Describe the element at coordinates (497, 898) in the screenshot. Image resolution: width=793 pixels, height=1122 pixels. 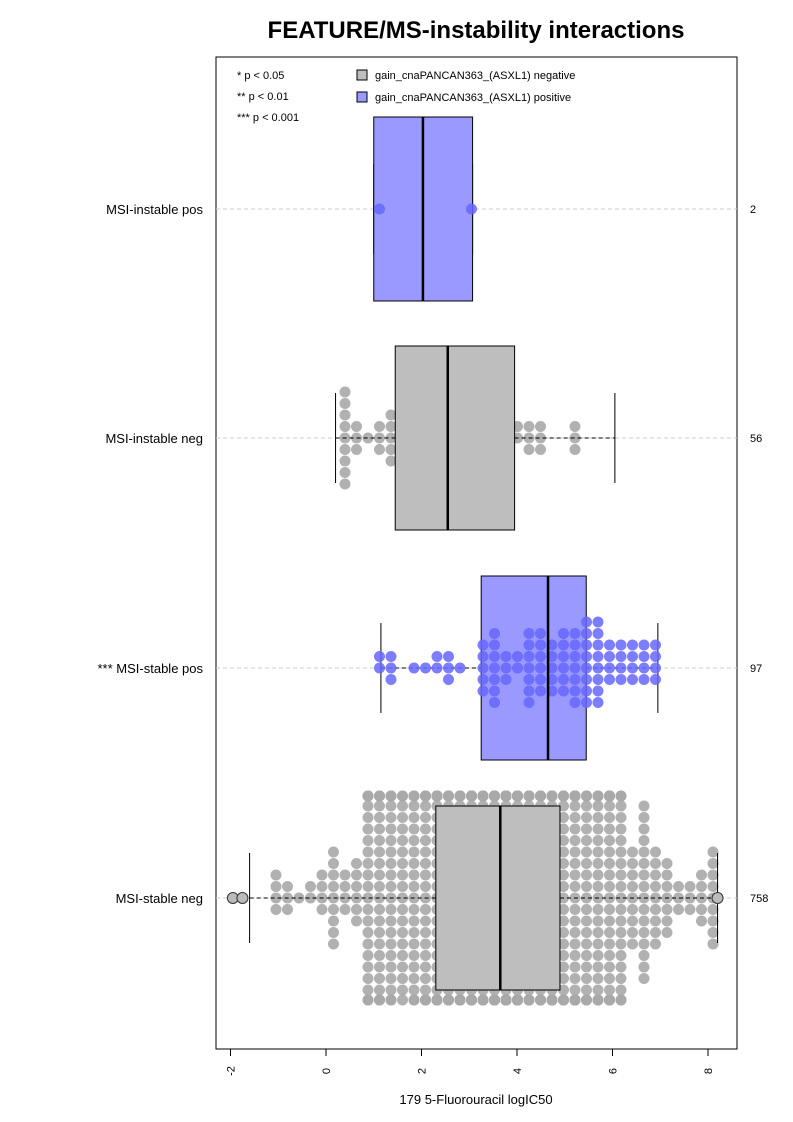
I see `box-fill` at that location.